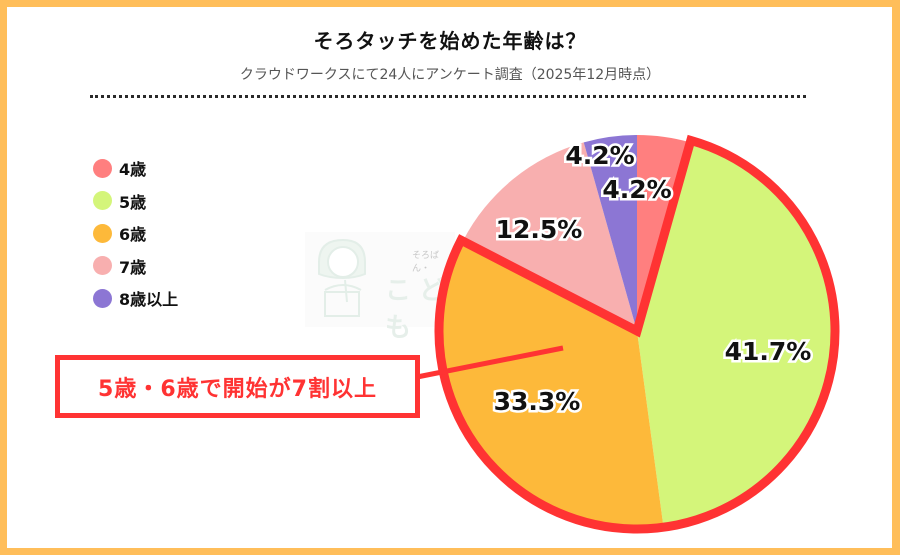  I want to click on legend-item-4: 4歳, so click(135, 168).